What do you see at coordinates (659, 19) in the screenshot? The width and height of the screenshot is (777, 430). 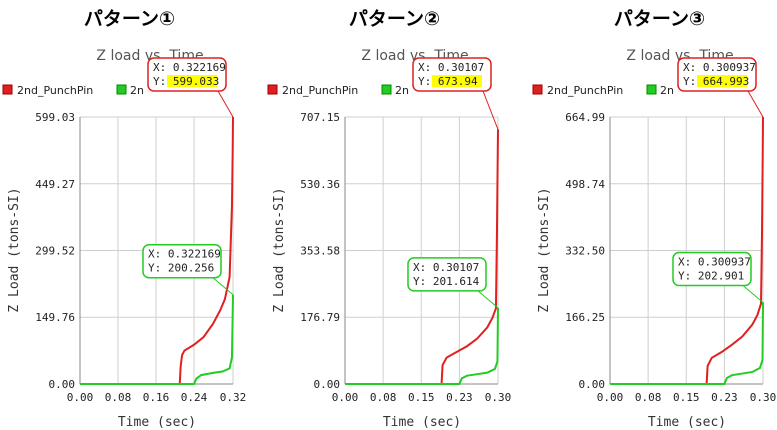 I see `pattern-heading: パターン③` at bounding box center [659, 19].